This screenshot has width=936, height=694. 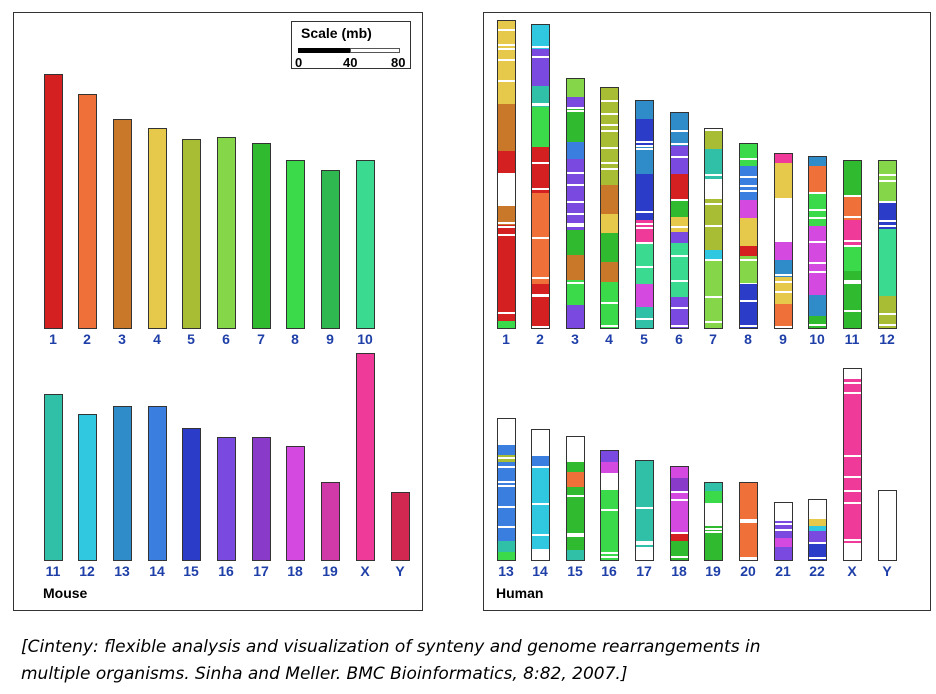 I want to click on scale-title: Scale (mb), so click(x=336, y=33).